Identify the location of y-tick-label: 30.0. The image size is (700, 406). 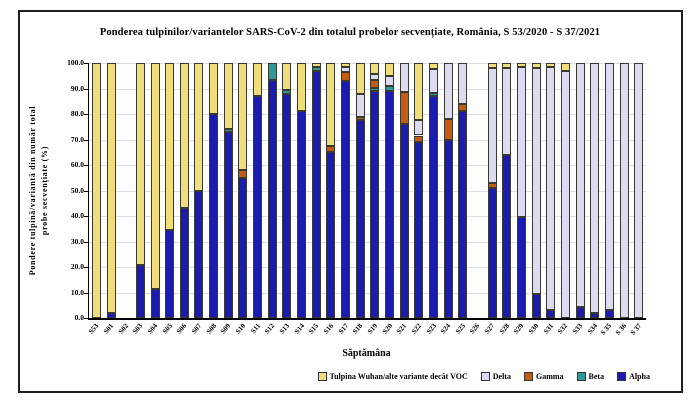
(77, 241).